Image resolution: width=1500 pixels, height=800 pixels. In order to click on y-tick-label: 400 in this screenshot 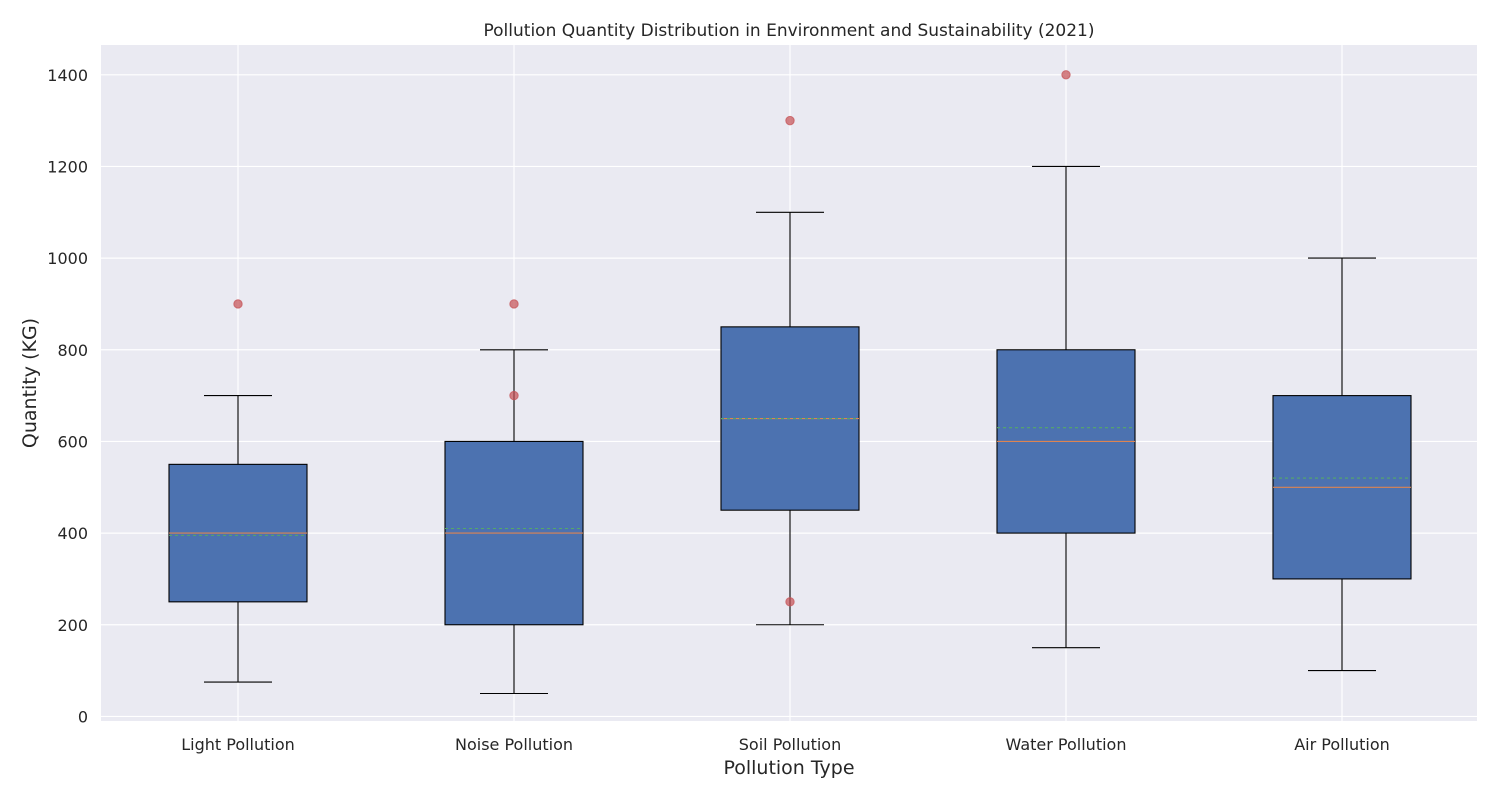, I will do `click(72, 533)`.